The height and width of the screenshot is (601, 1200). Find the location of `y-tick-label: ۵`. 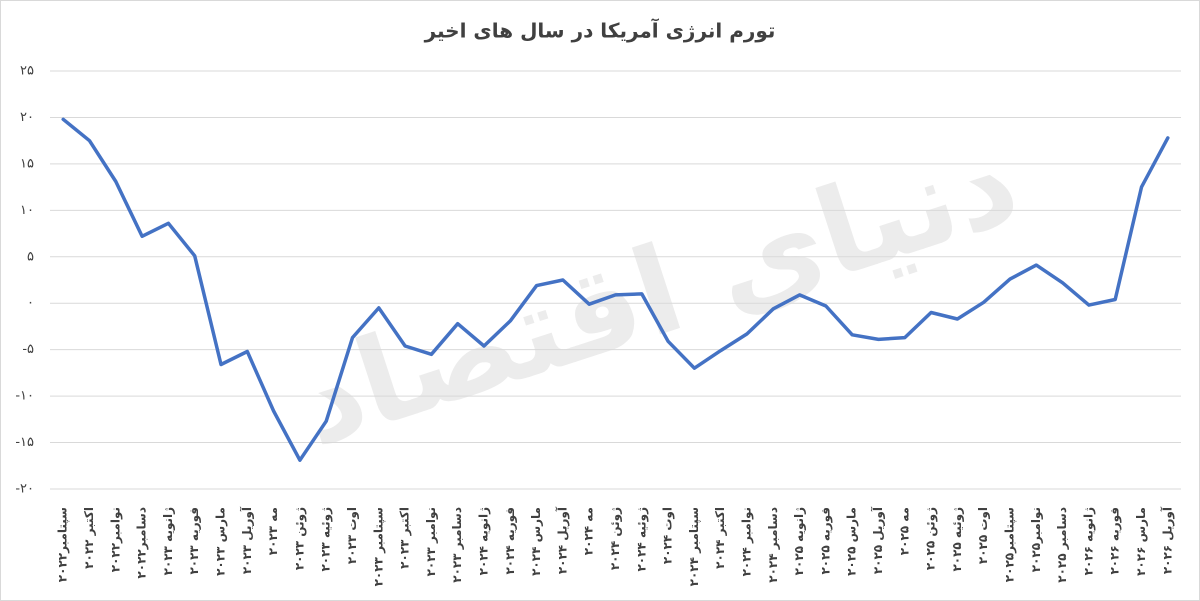

y-tick-label: ۵ is located at coordinates (30, 256).